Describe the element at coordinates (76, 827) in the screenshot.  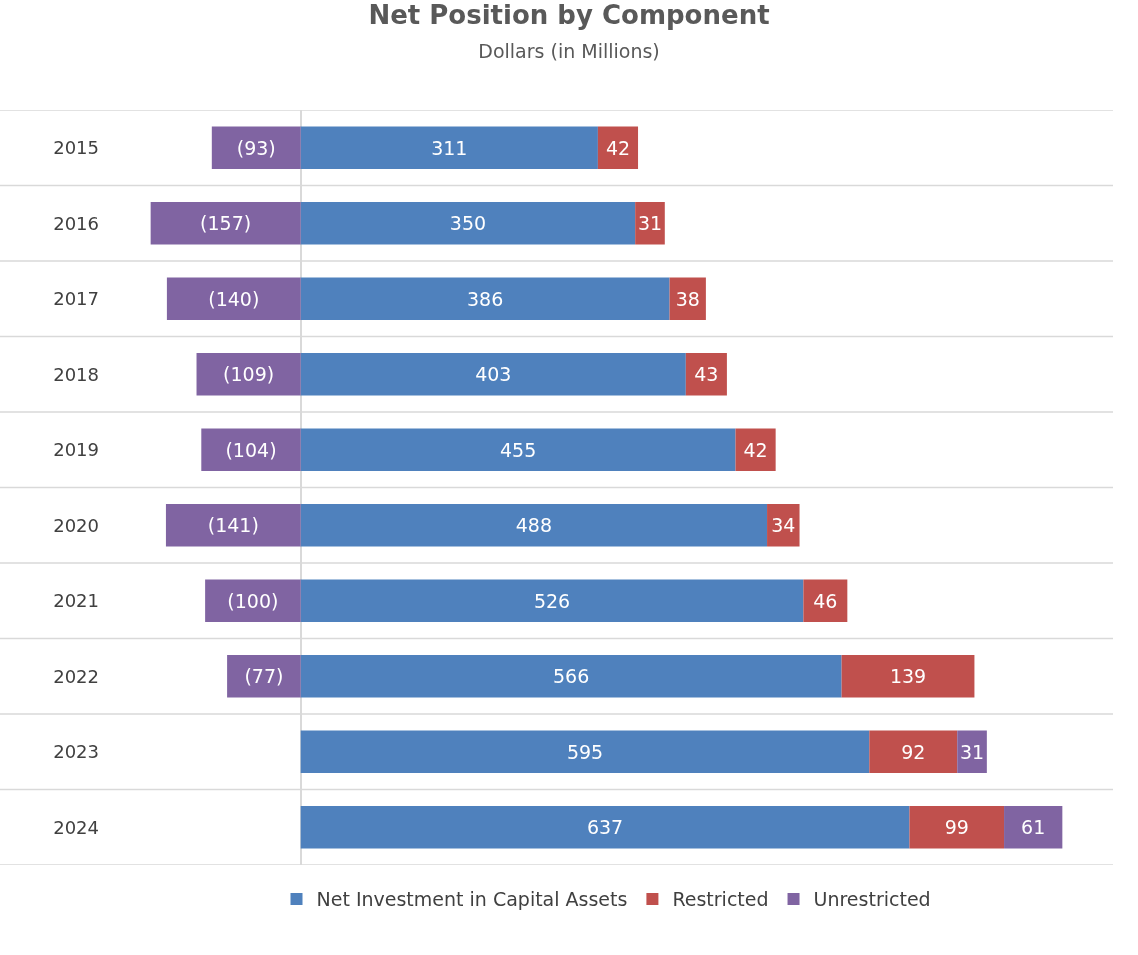
I see `y-tick-label: 2024` at that location.